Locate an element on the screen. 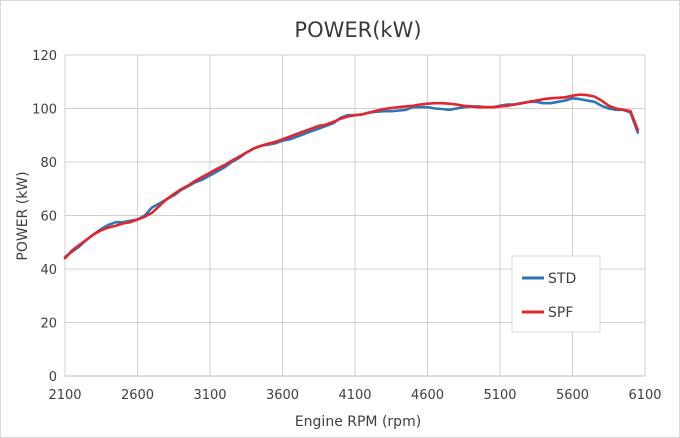 Image resolution: width=680 pixels, height=438 pixels. legend-label-spf: SPF is located at coordinates (560, 313).